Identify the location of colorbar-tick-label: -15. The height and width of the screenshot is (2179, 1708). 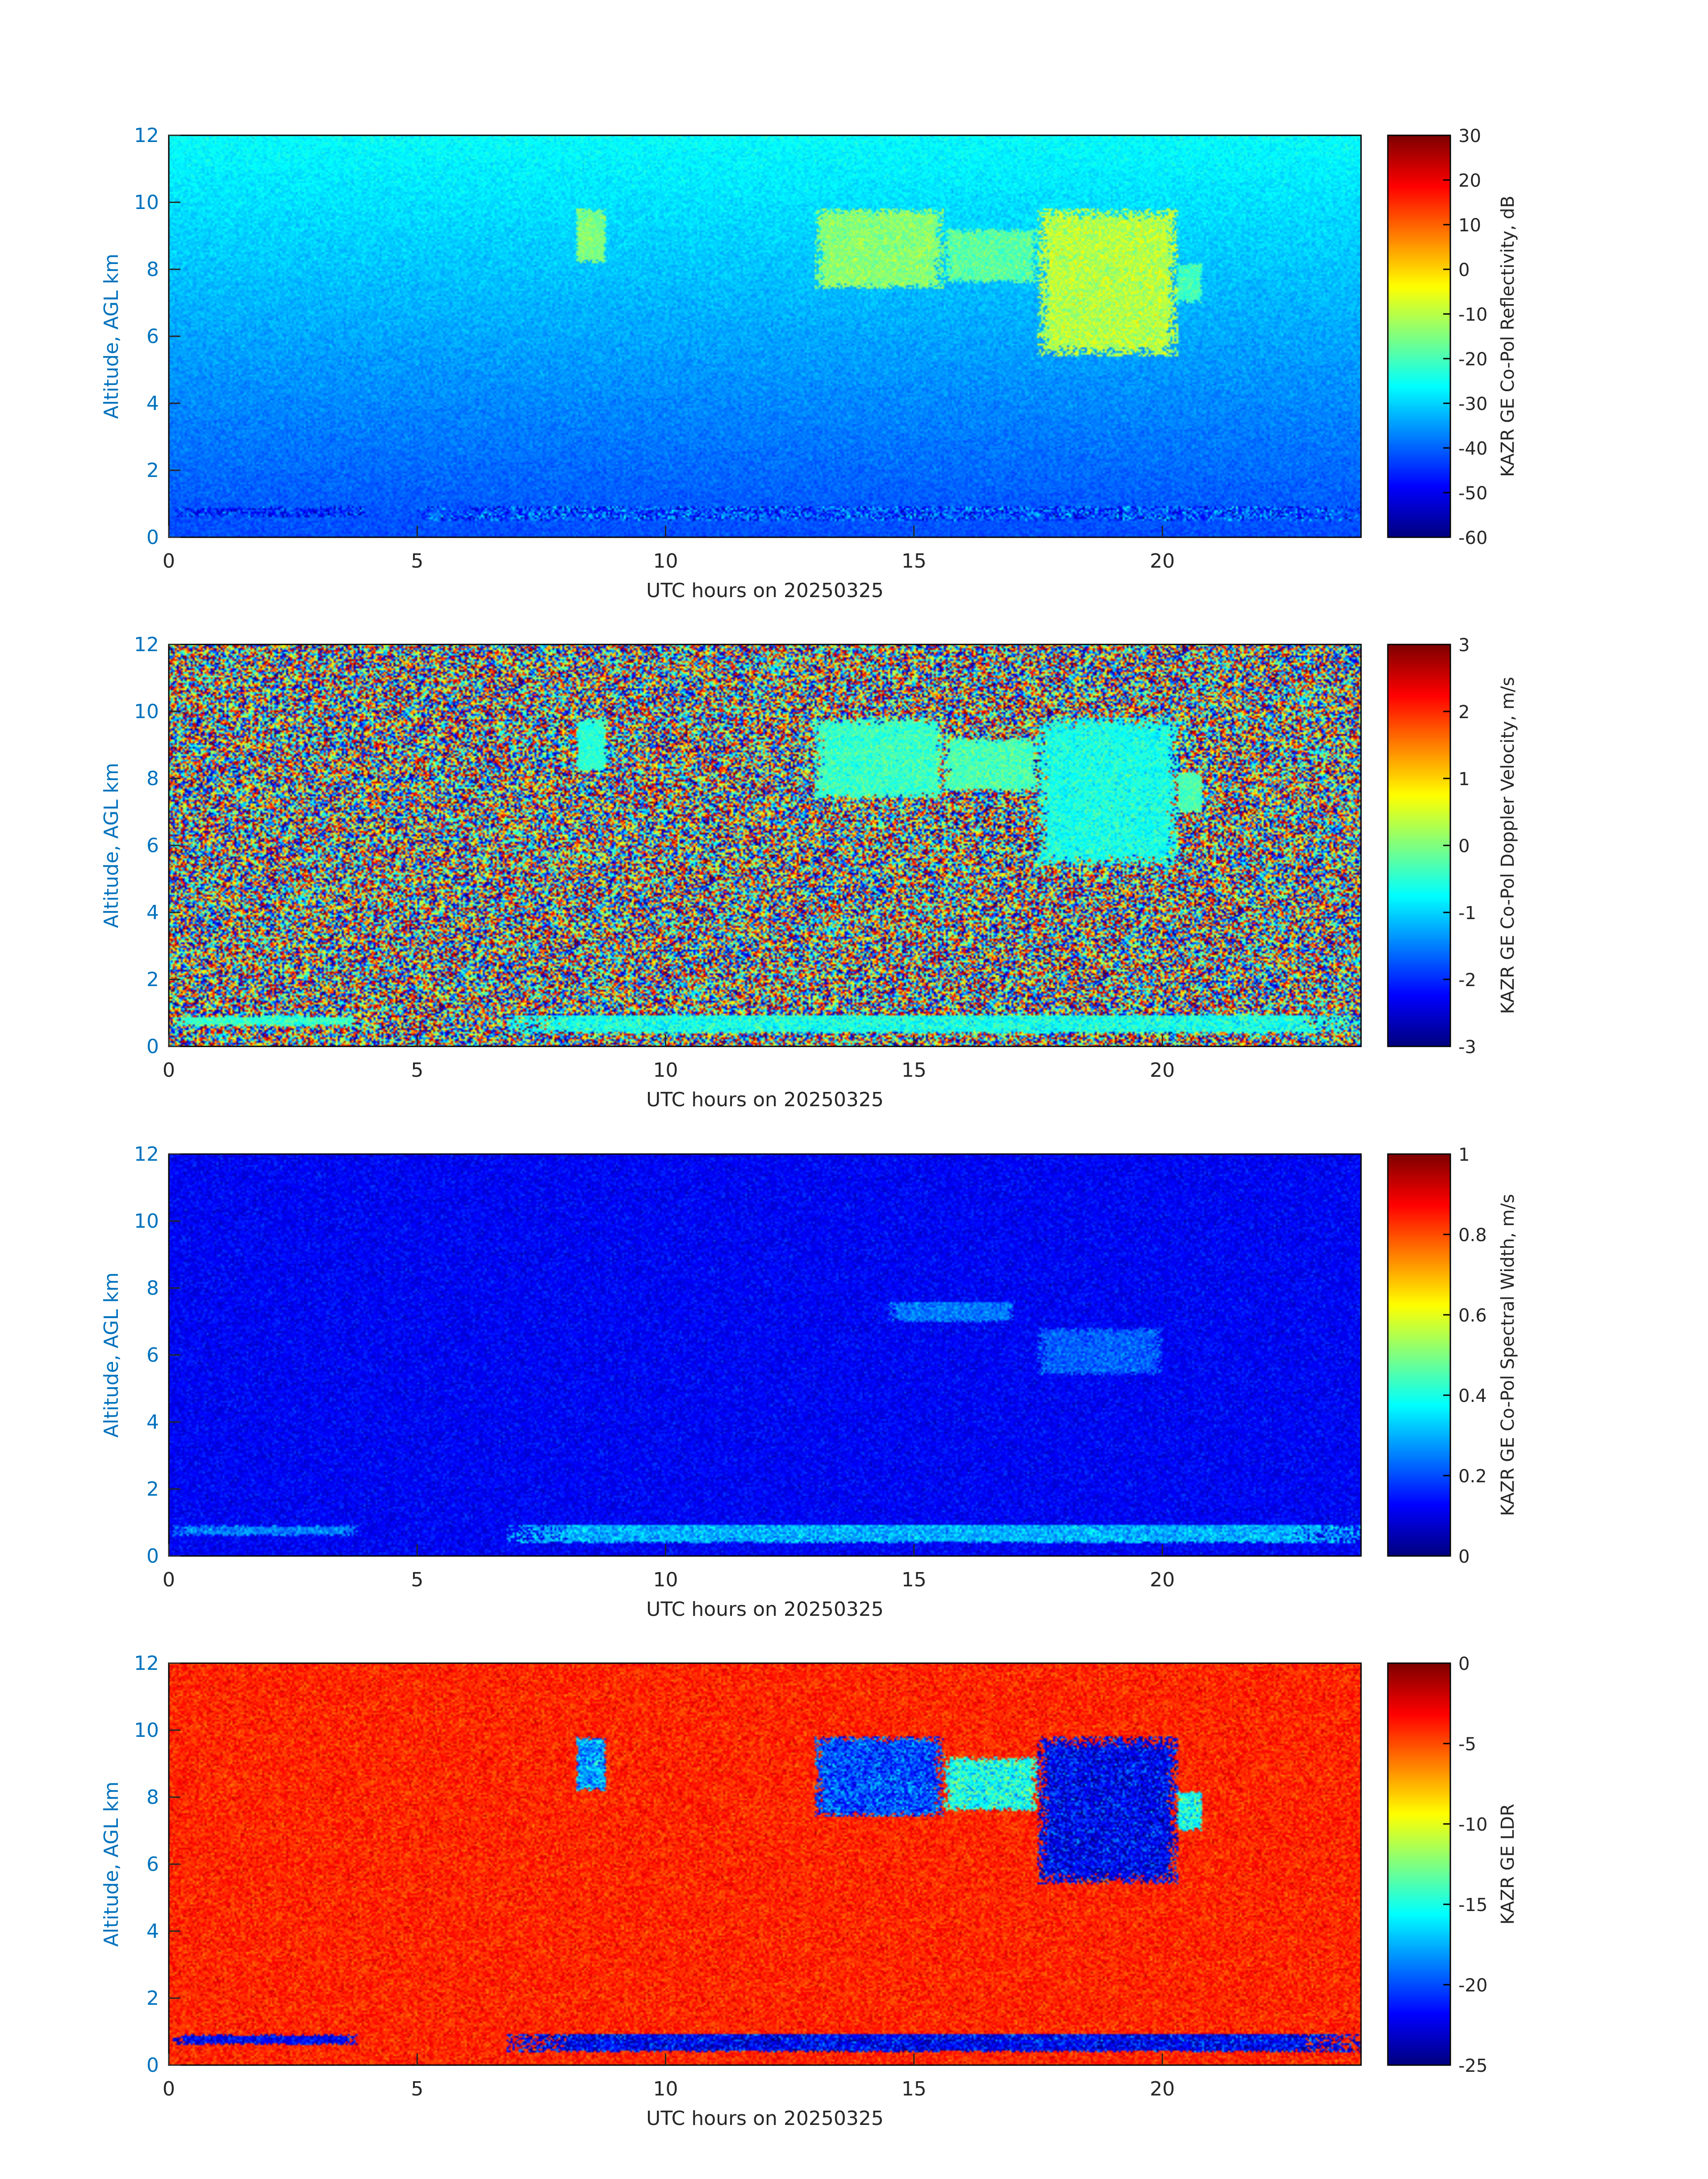
(1472, 1906).